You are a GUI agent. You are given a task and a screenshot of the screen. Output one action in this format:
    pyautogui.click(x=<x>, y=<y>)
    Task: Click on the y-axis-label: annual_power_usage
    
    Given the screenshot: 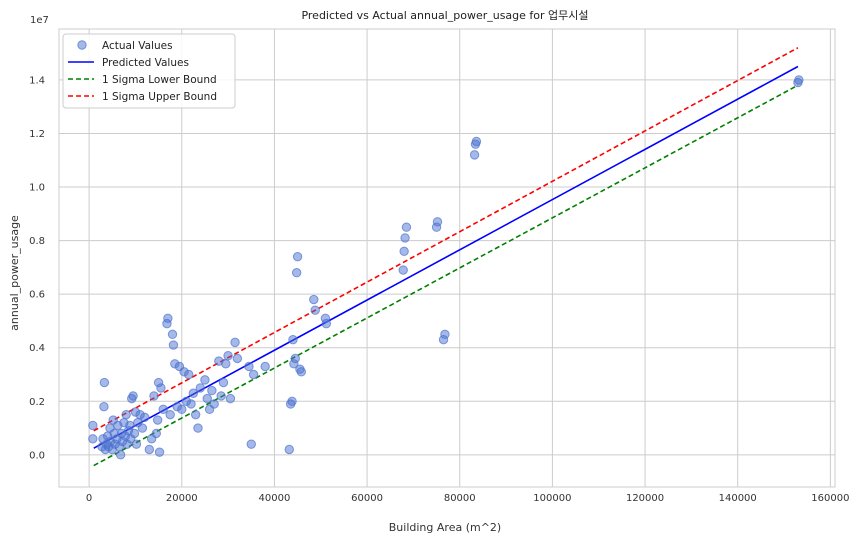 What is the action you would take?
    pyautogui.click(x=14, y=273)
    